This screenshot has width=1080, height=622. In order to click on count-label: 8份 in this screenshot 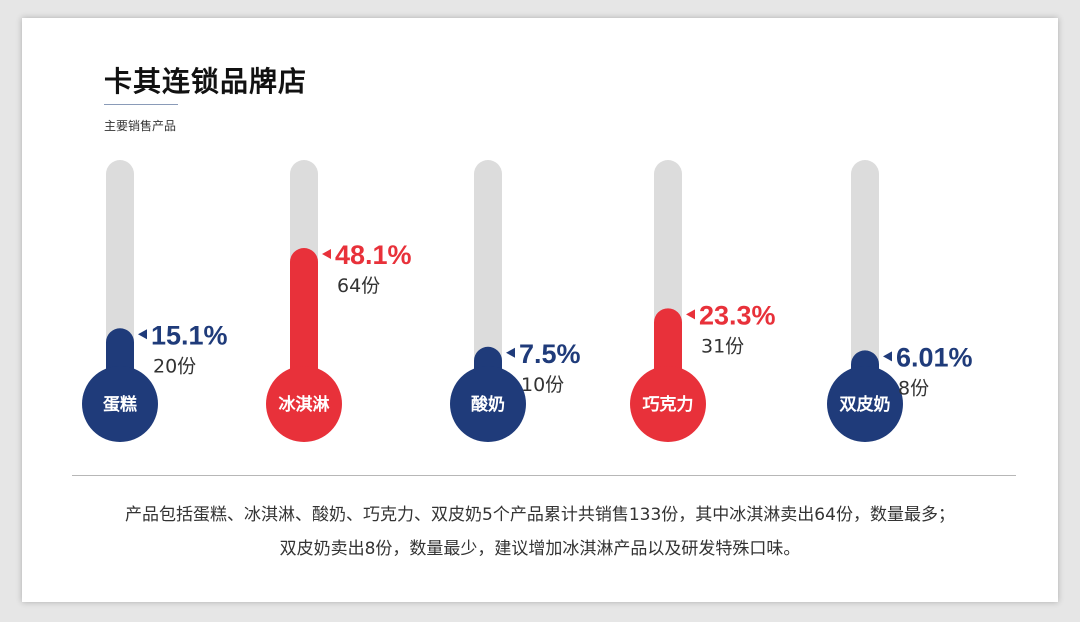, I will do `click(913, 388)`.